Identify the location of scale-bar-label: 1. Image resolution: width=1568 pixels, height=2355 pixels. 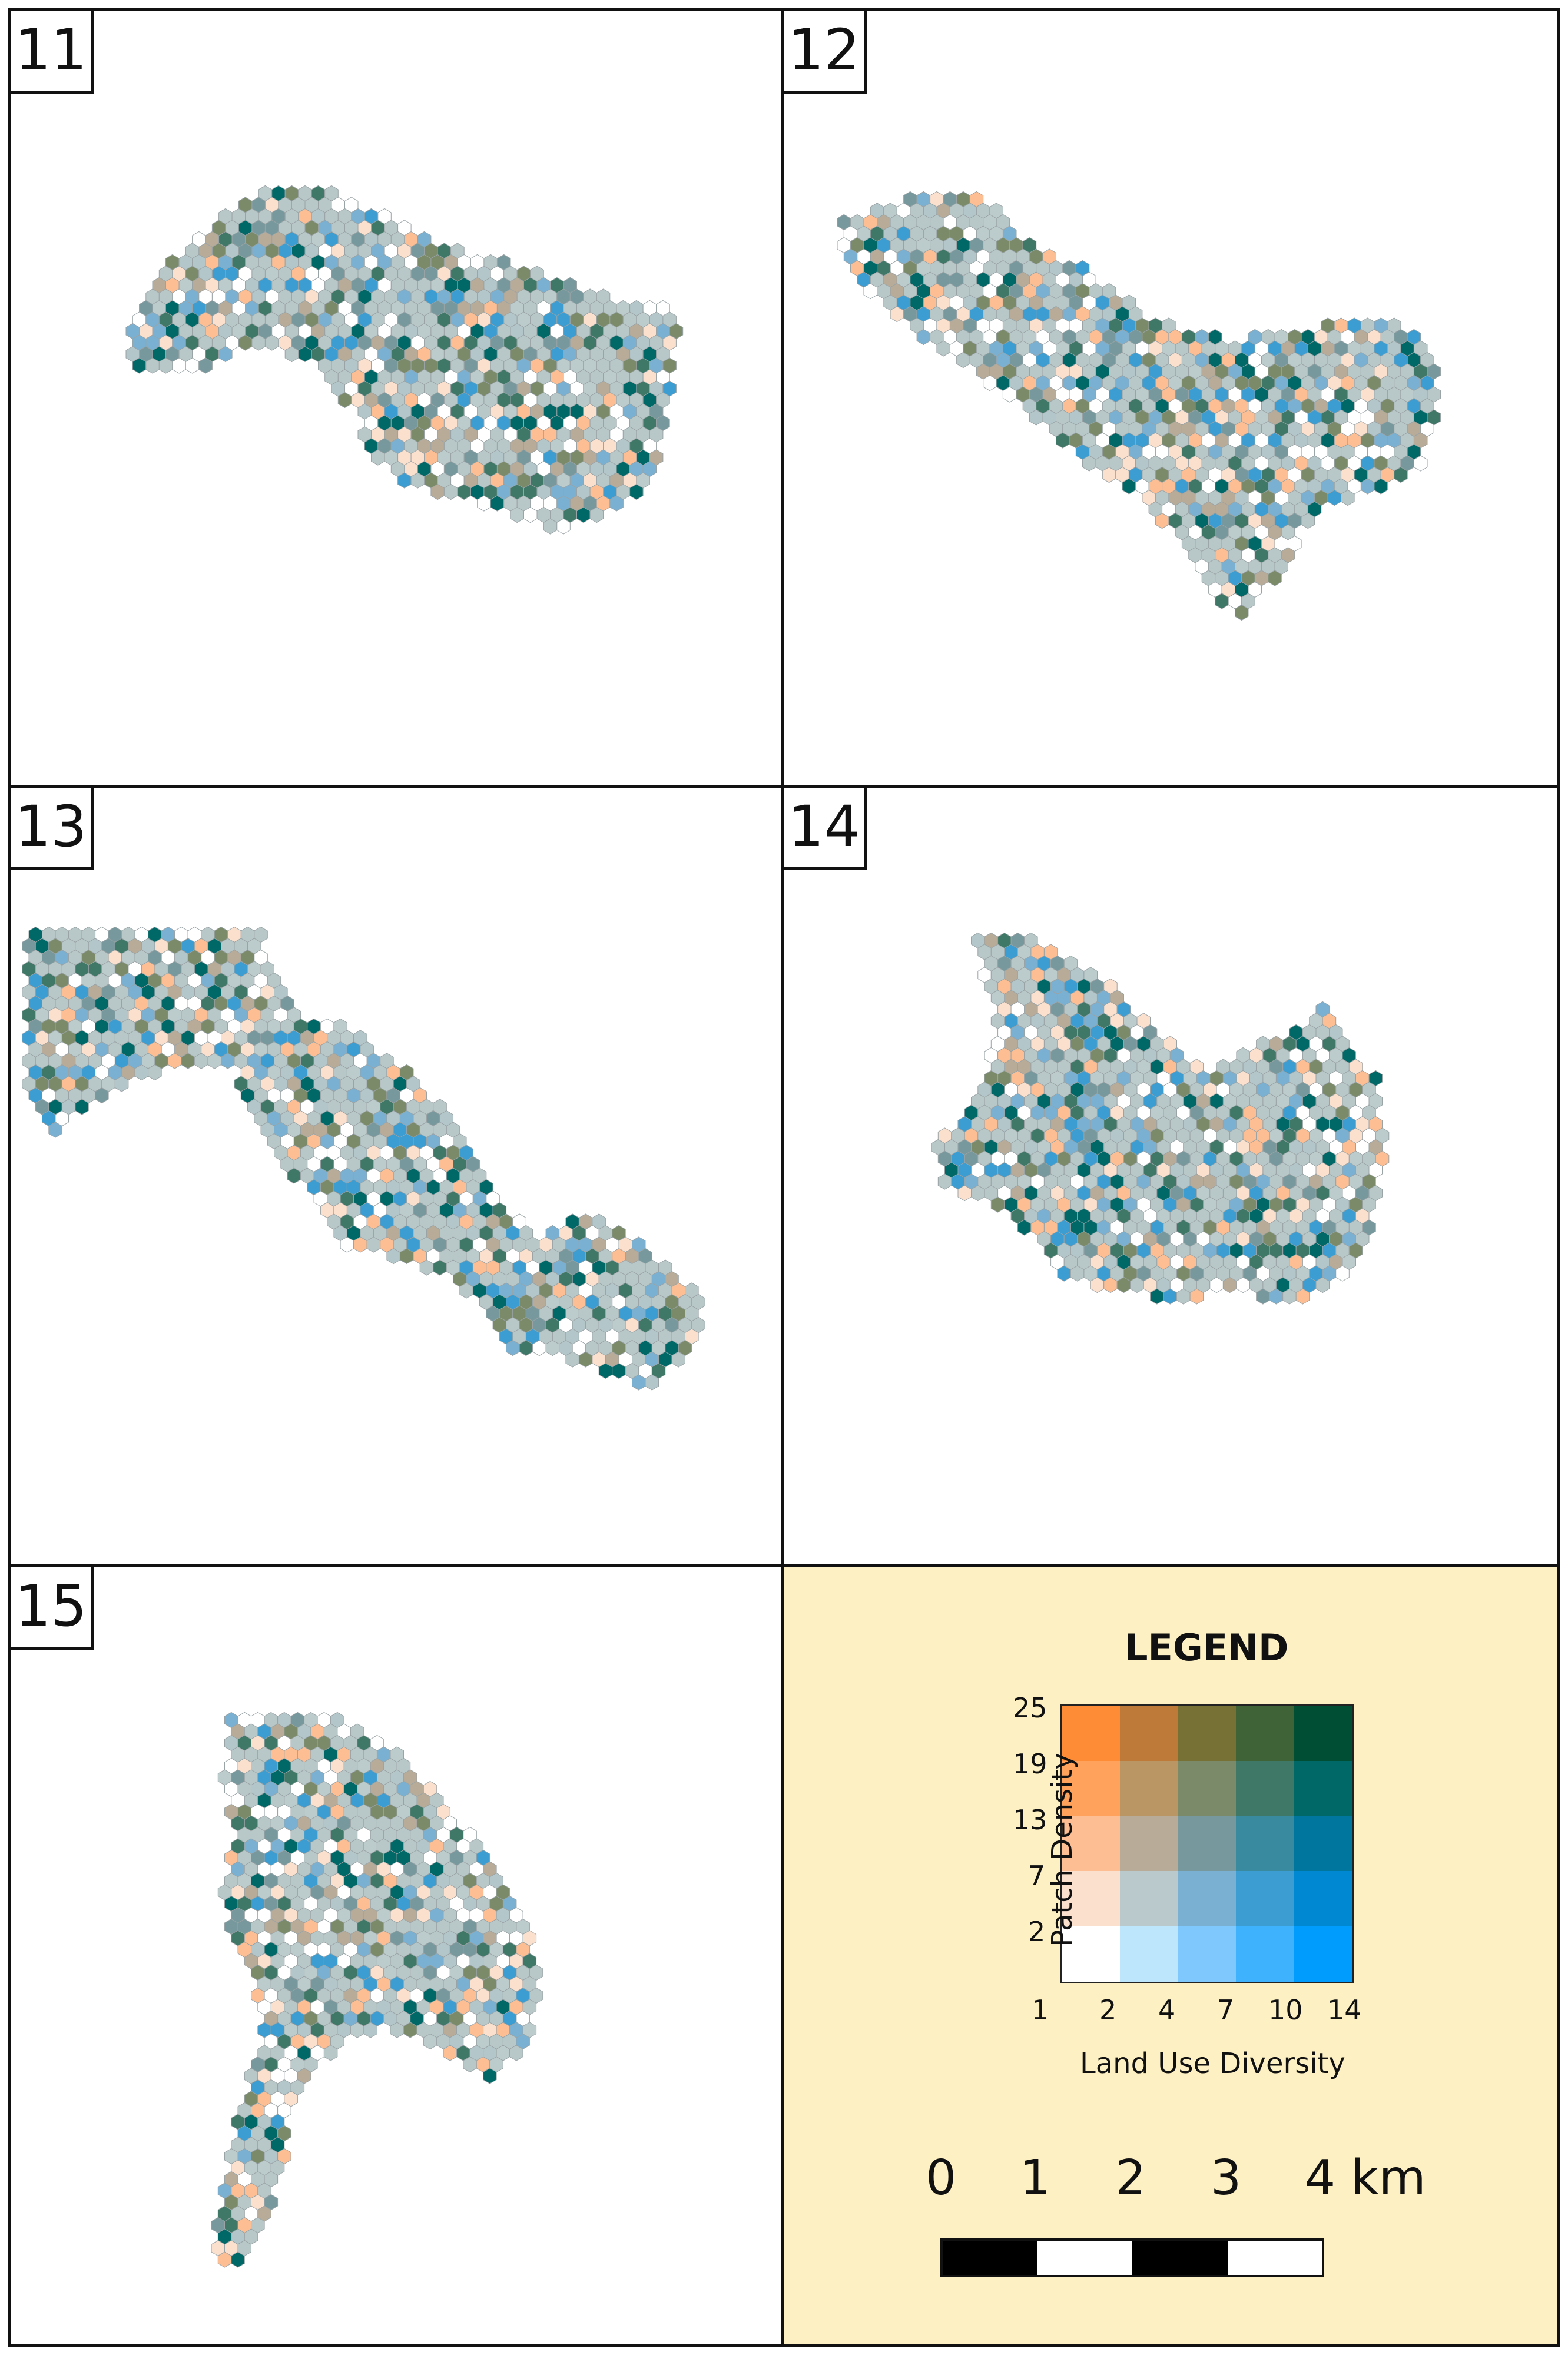
(1035, 2178).